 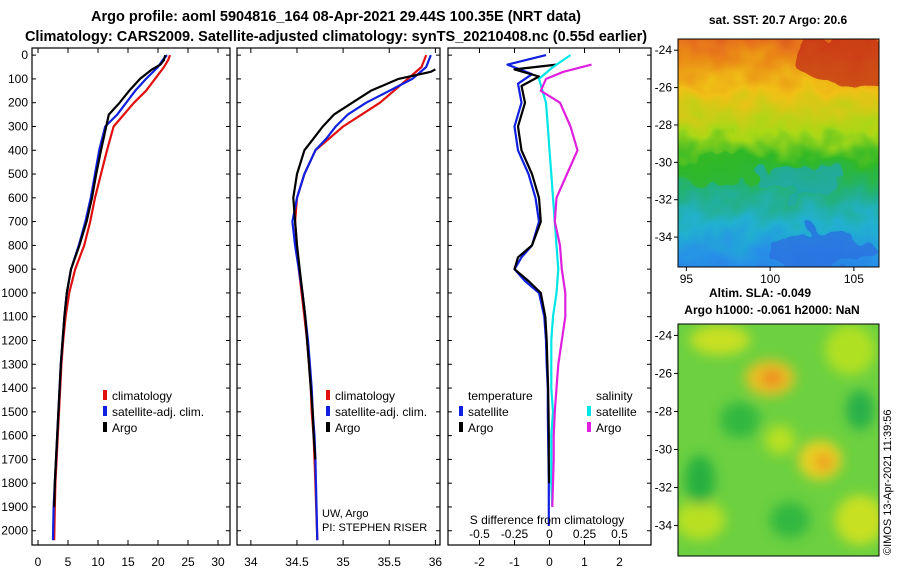 What do you see at coordinates (158, 412) in the screenshot?
I see `legend-satellite: satellite-adj. clim.` at bounding box center [158, 412].